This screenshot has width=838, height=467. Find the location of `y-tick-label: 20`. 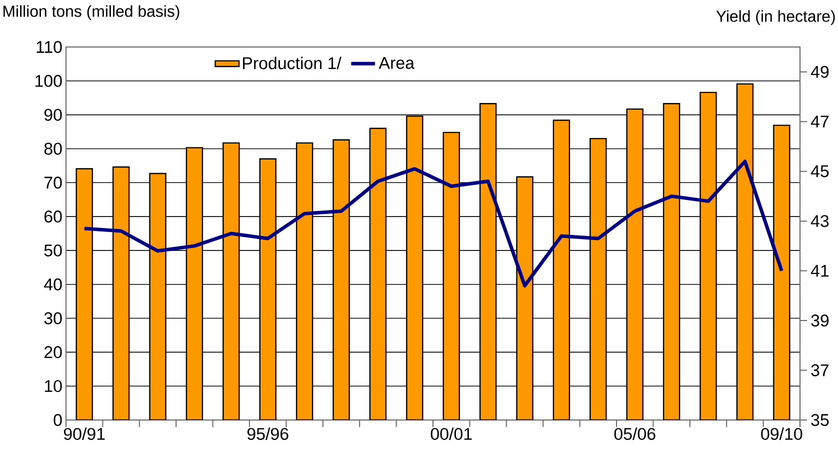

y-tick-label: 20 is located at coordinates (53, 352).